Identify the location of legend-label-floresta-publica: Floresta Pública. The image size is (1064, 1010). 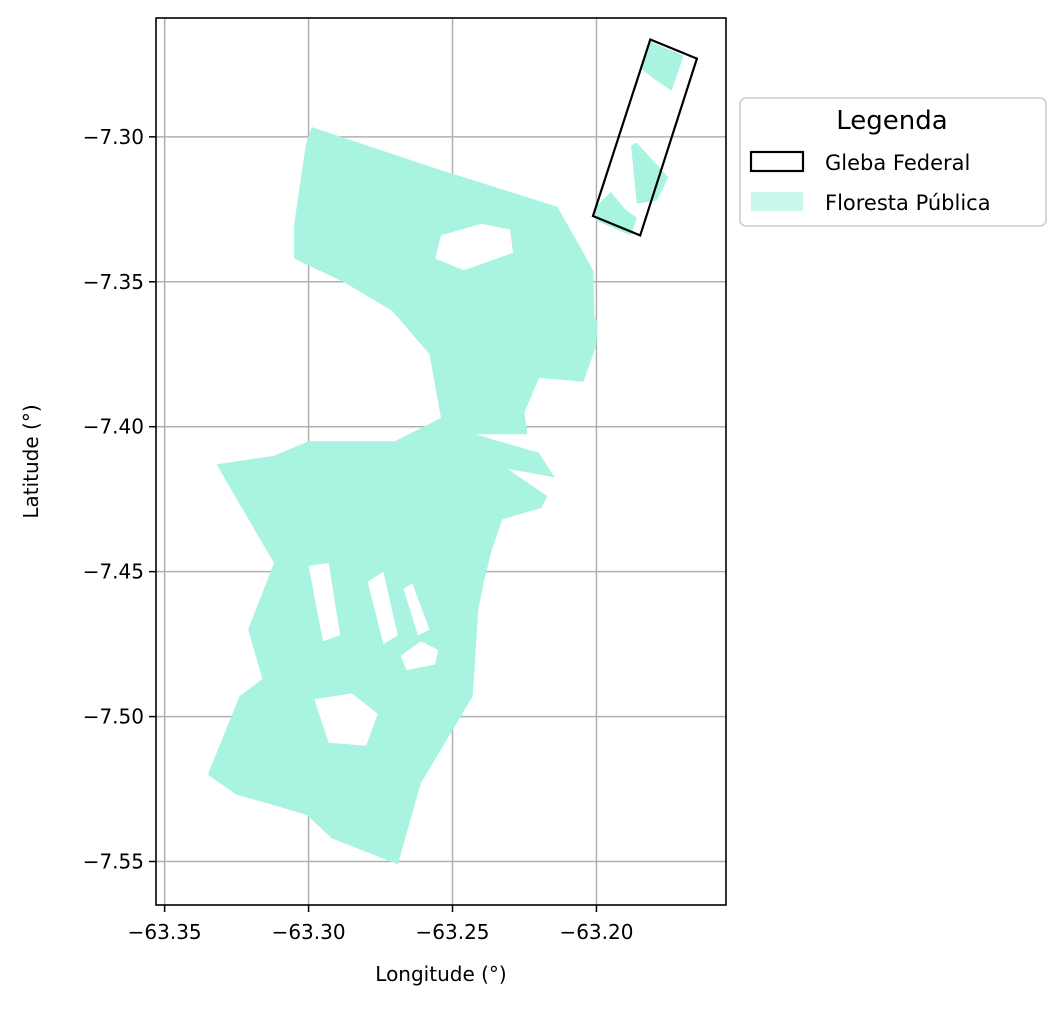
(908, 203).